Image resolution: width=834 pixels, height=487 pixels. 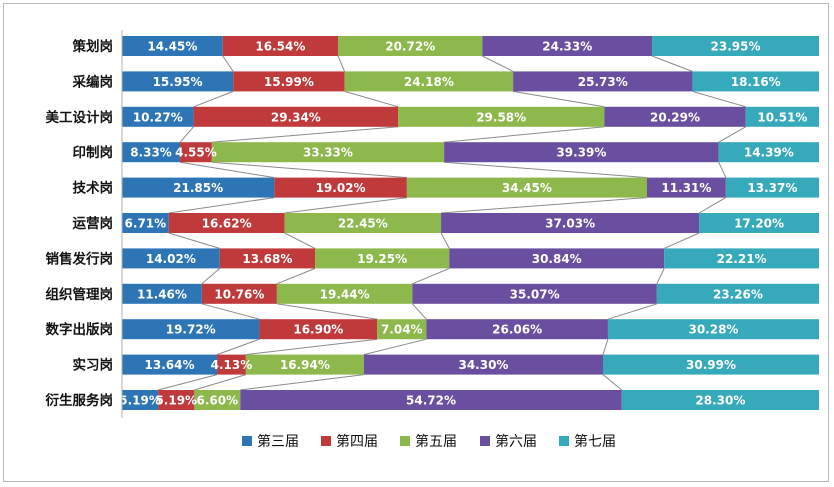 I want to click on value-label-9-3: 34.30%, so click(x=483, y=365).